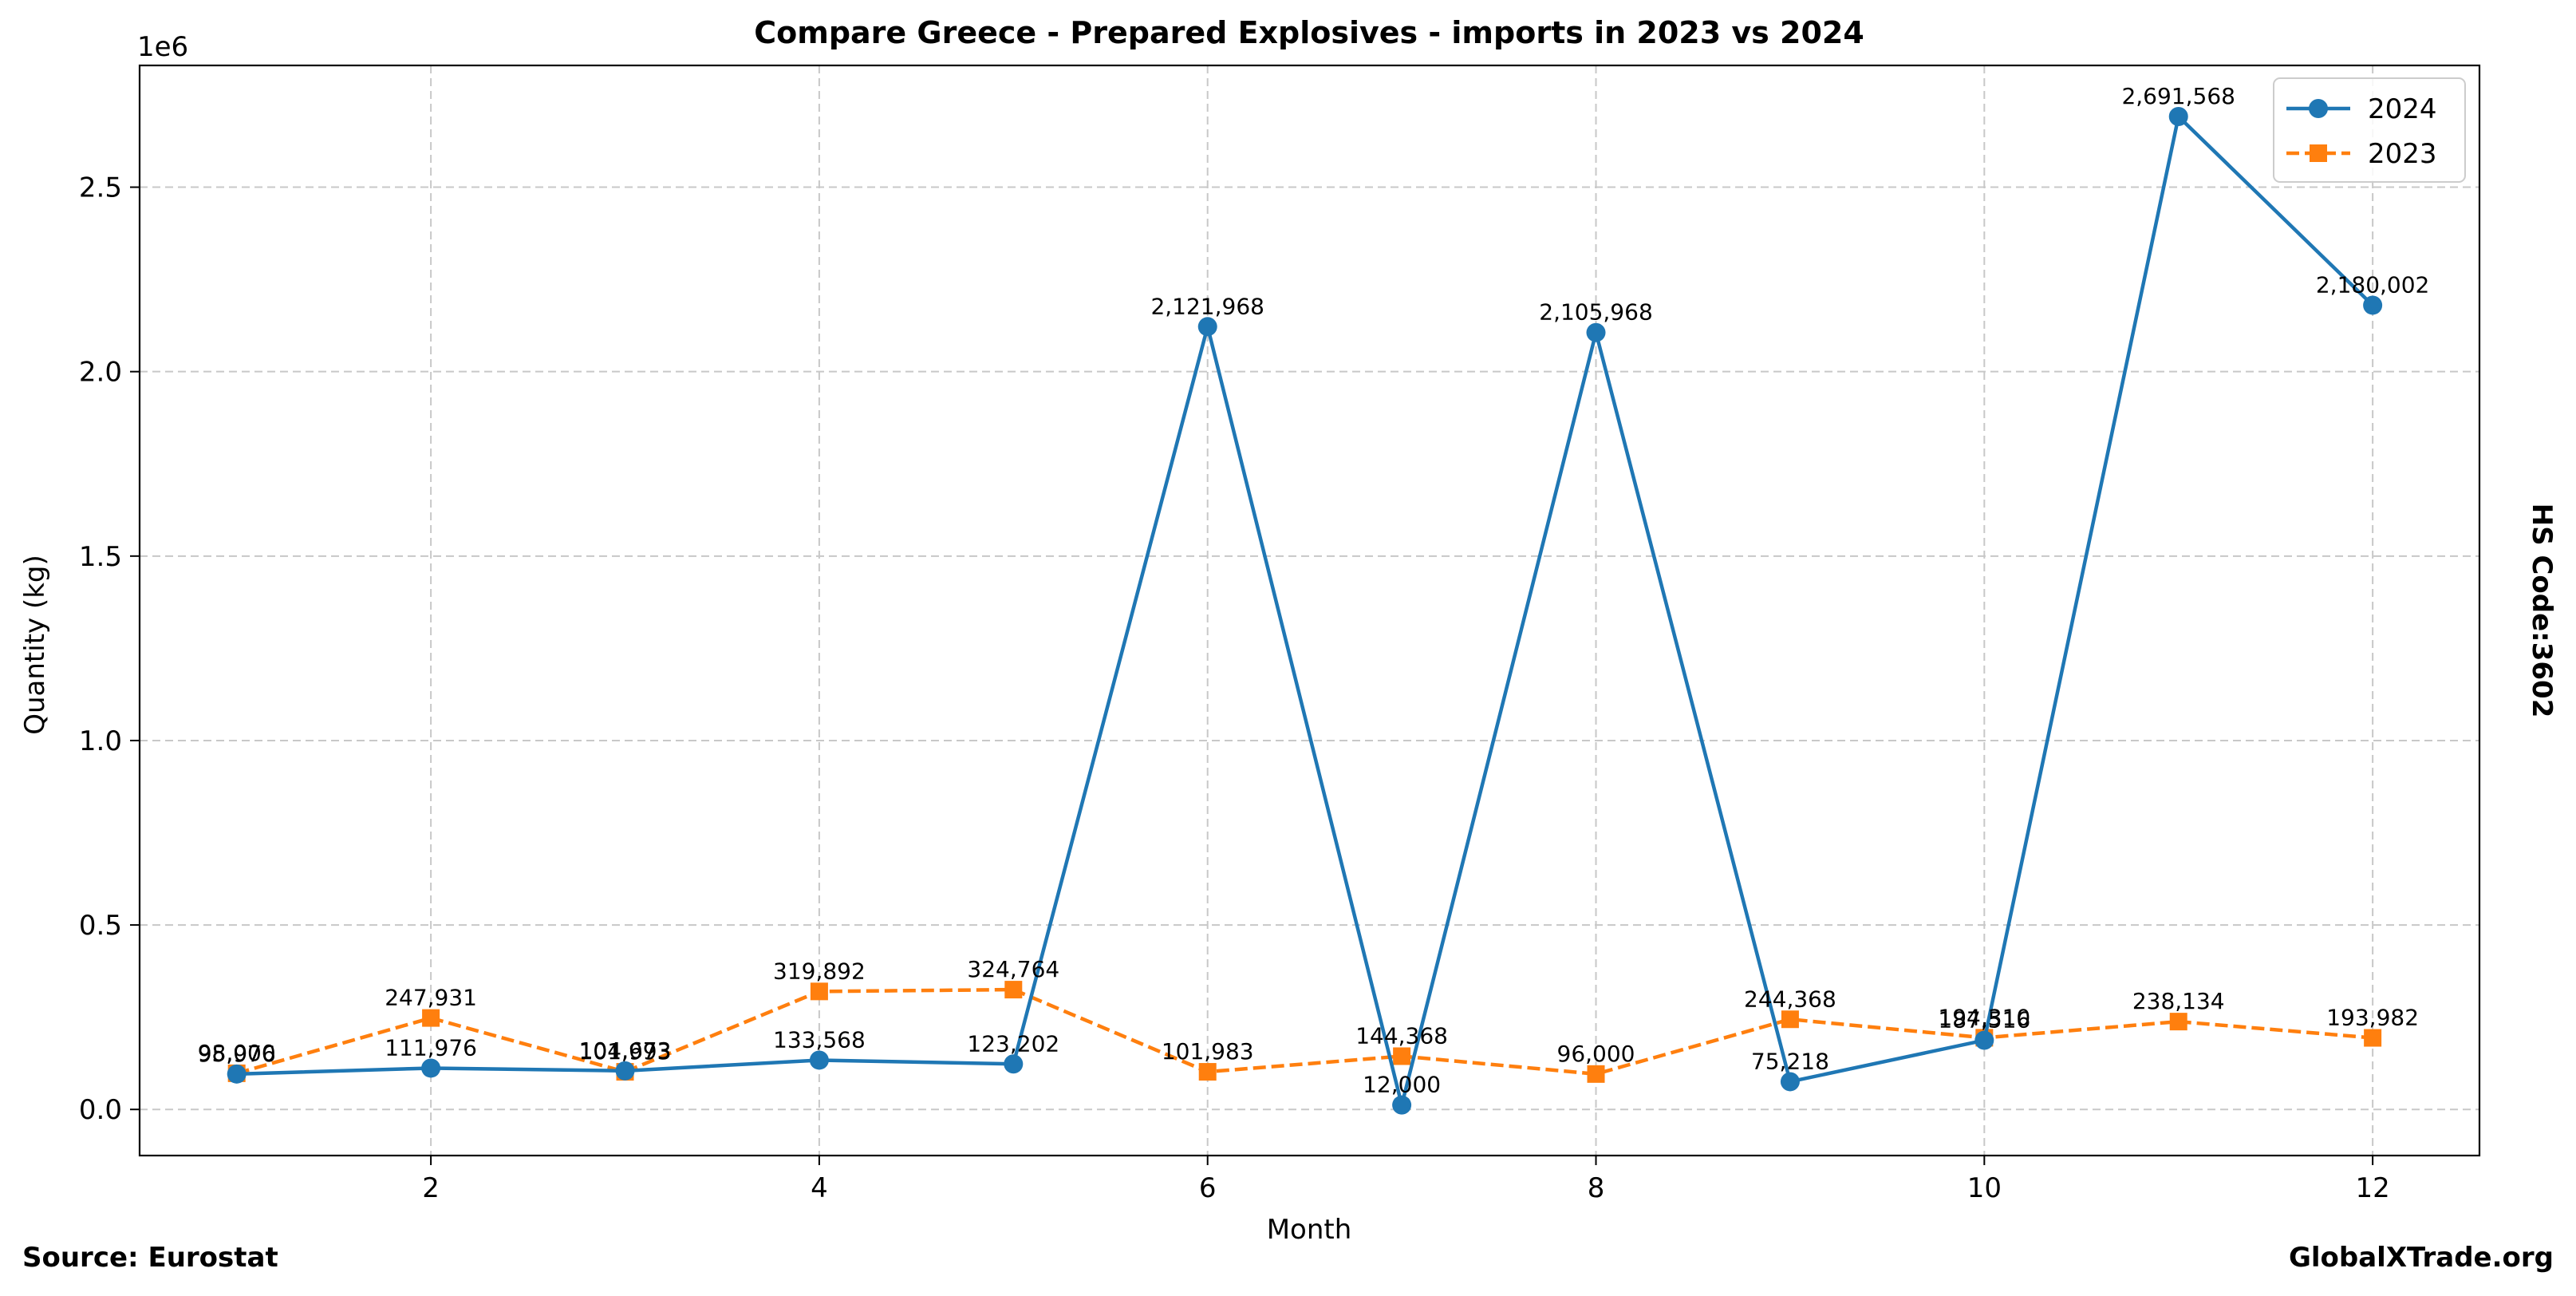  Describe the element at coordinates (2372, 1018) in the screenshot. I see `data-label-2023: 193,982` at that location.